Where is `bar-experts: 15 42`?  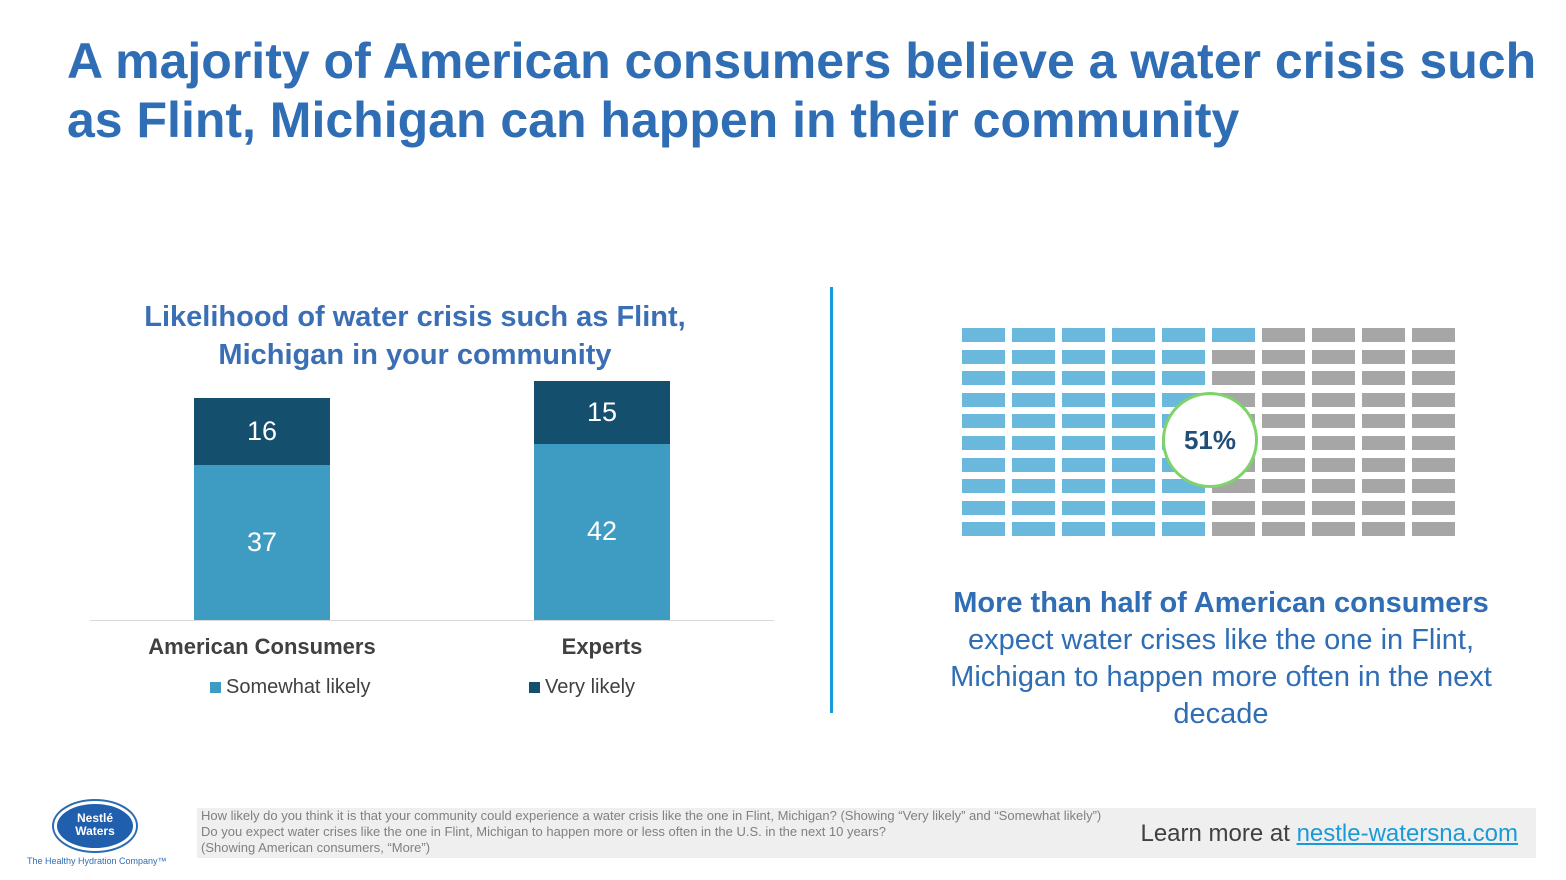 bar-experts: 15 42 is located at coordinates (602, 500).